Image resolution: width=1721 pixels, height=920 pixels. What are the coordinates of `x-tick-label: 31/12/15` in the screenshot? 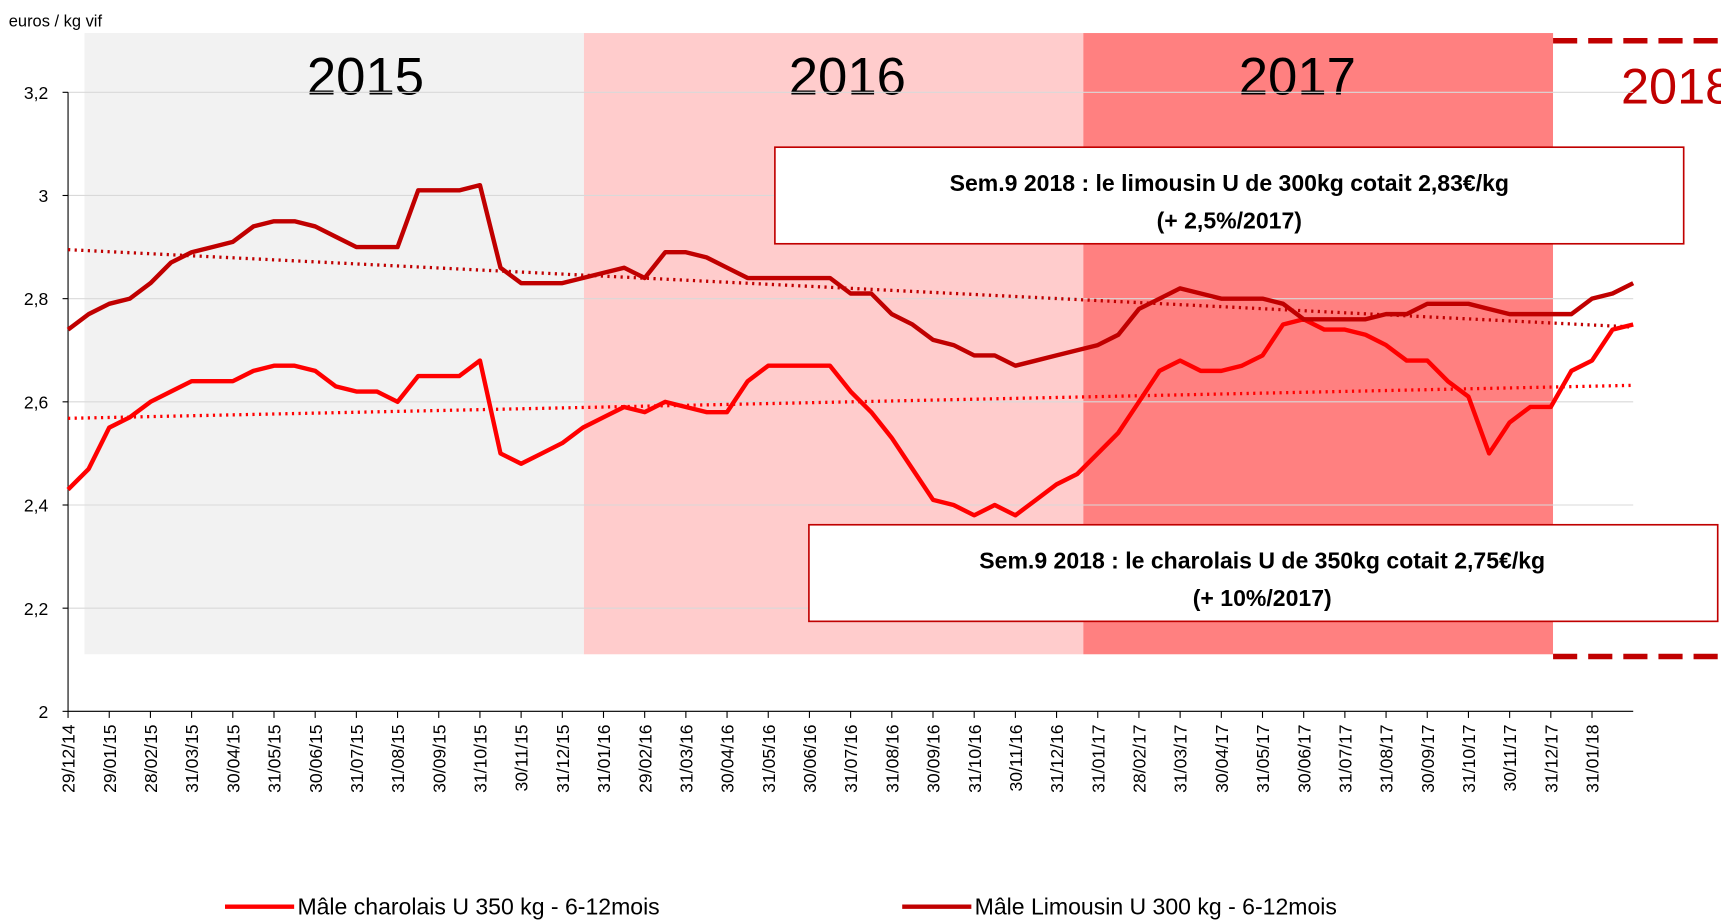 It's located at (563, 758).